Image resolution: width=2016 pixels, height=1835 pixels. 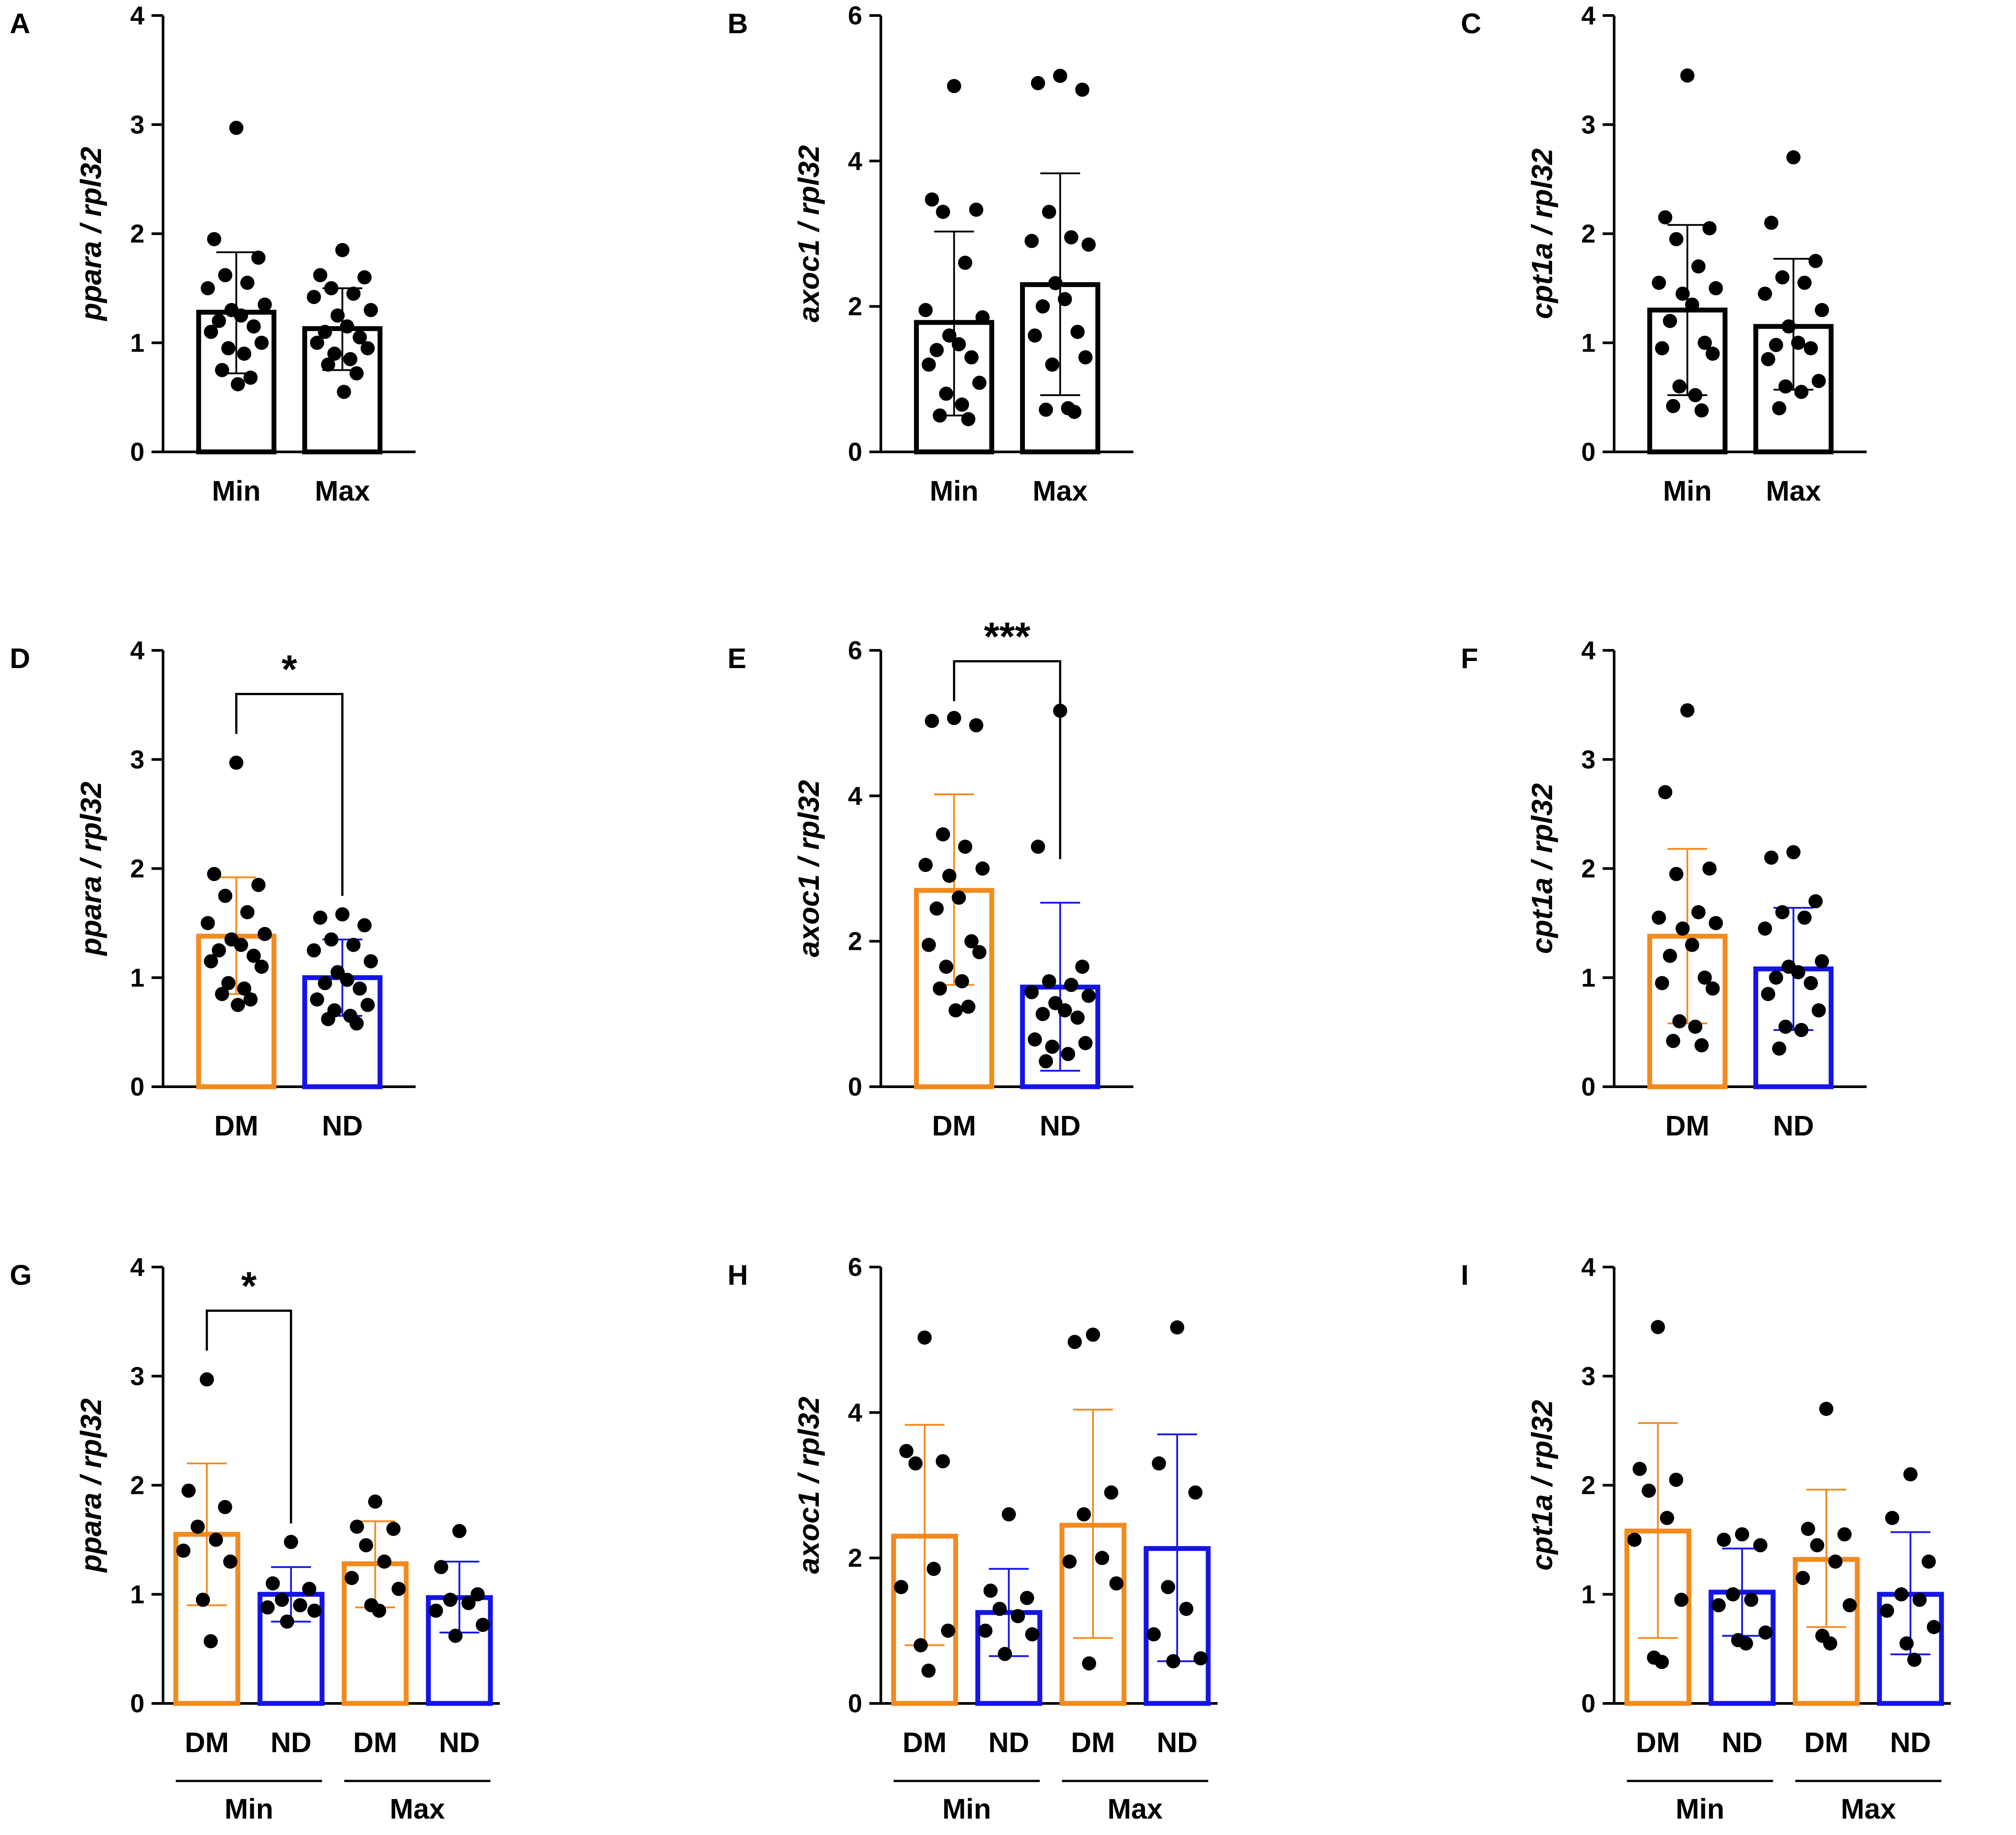 I want to click on group-label: Min, so click(x=967, y=1809).